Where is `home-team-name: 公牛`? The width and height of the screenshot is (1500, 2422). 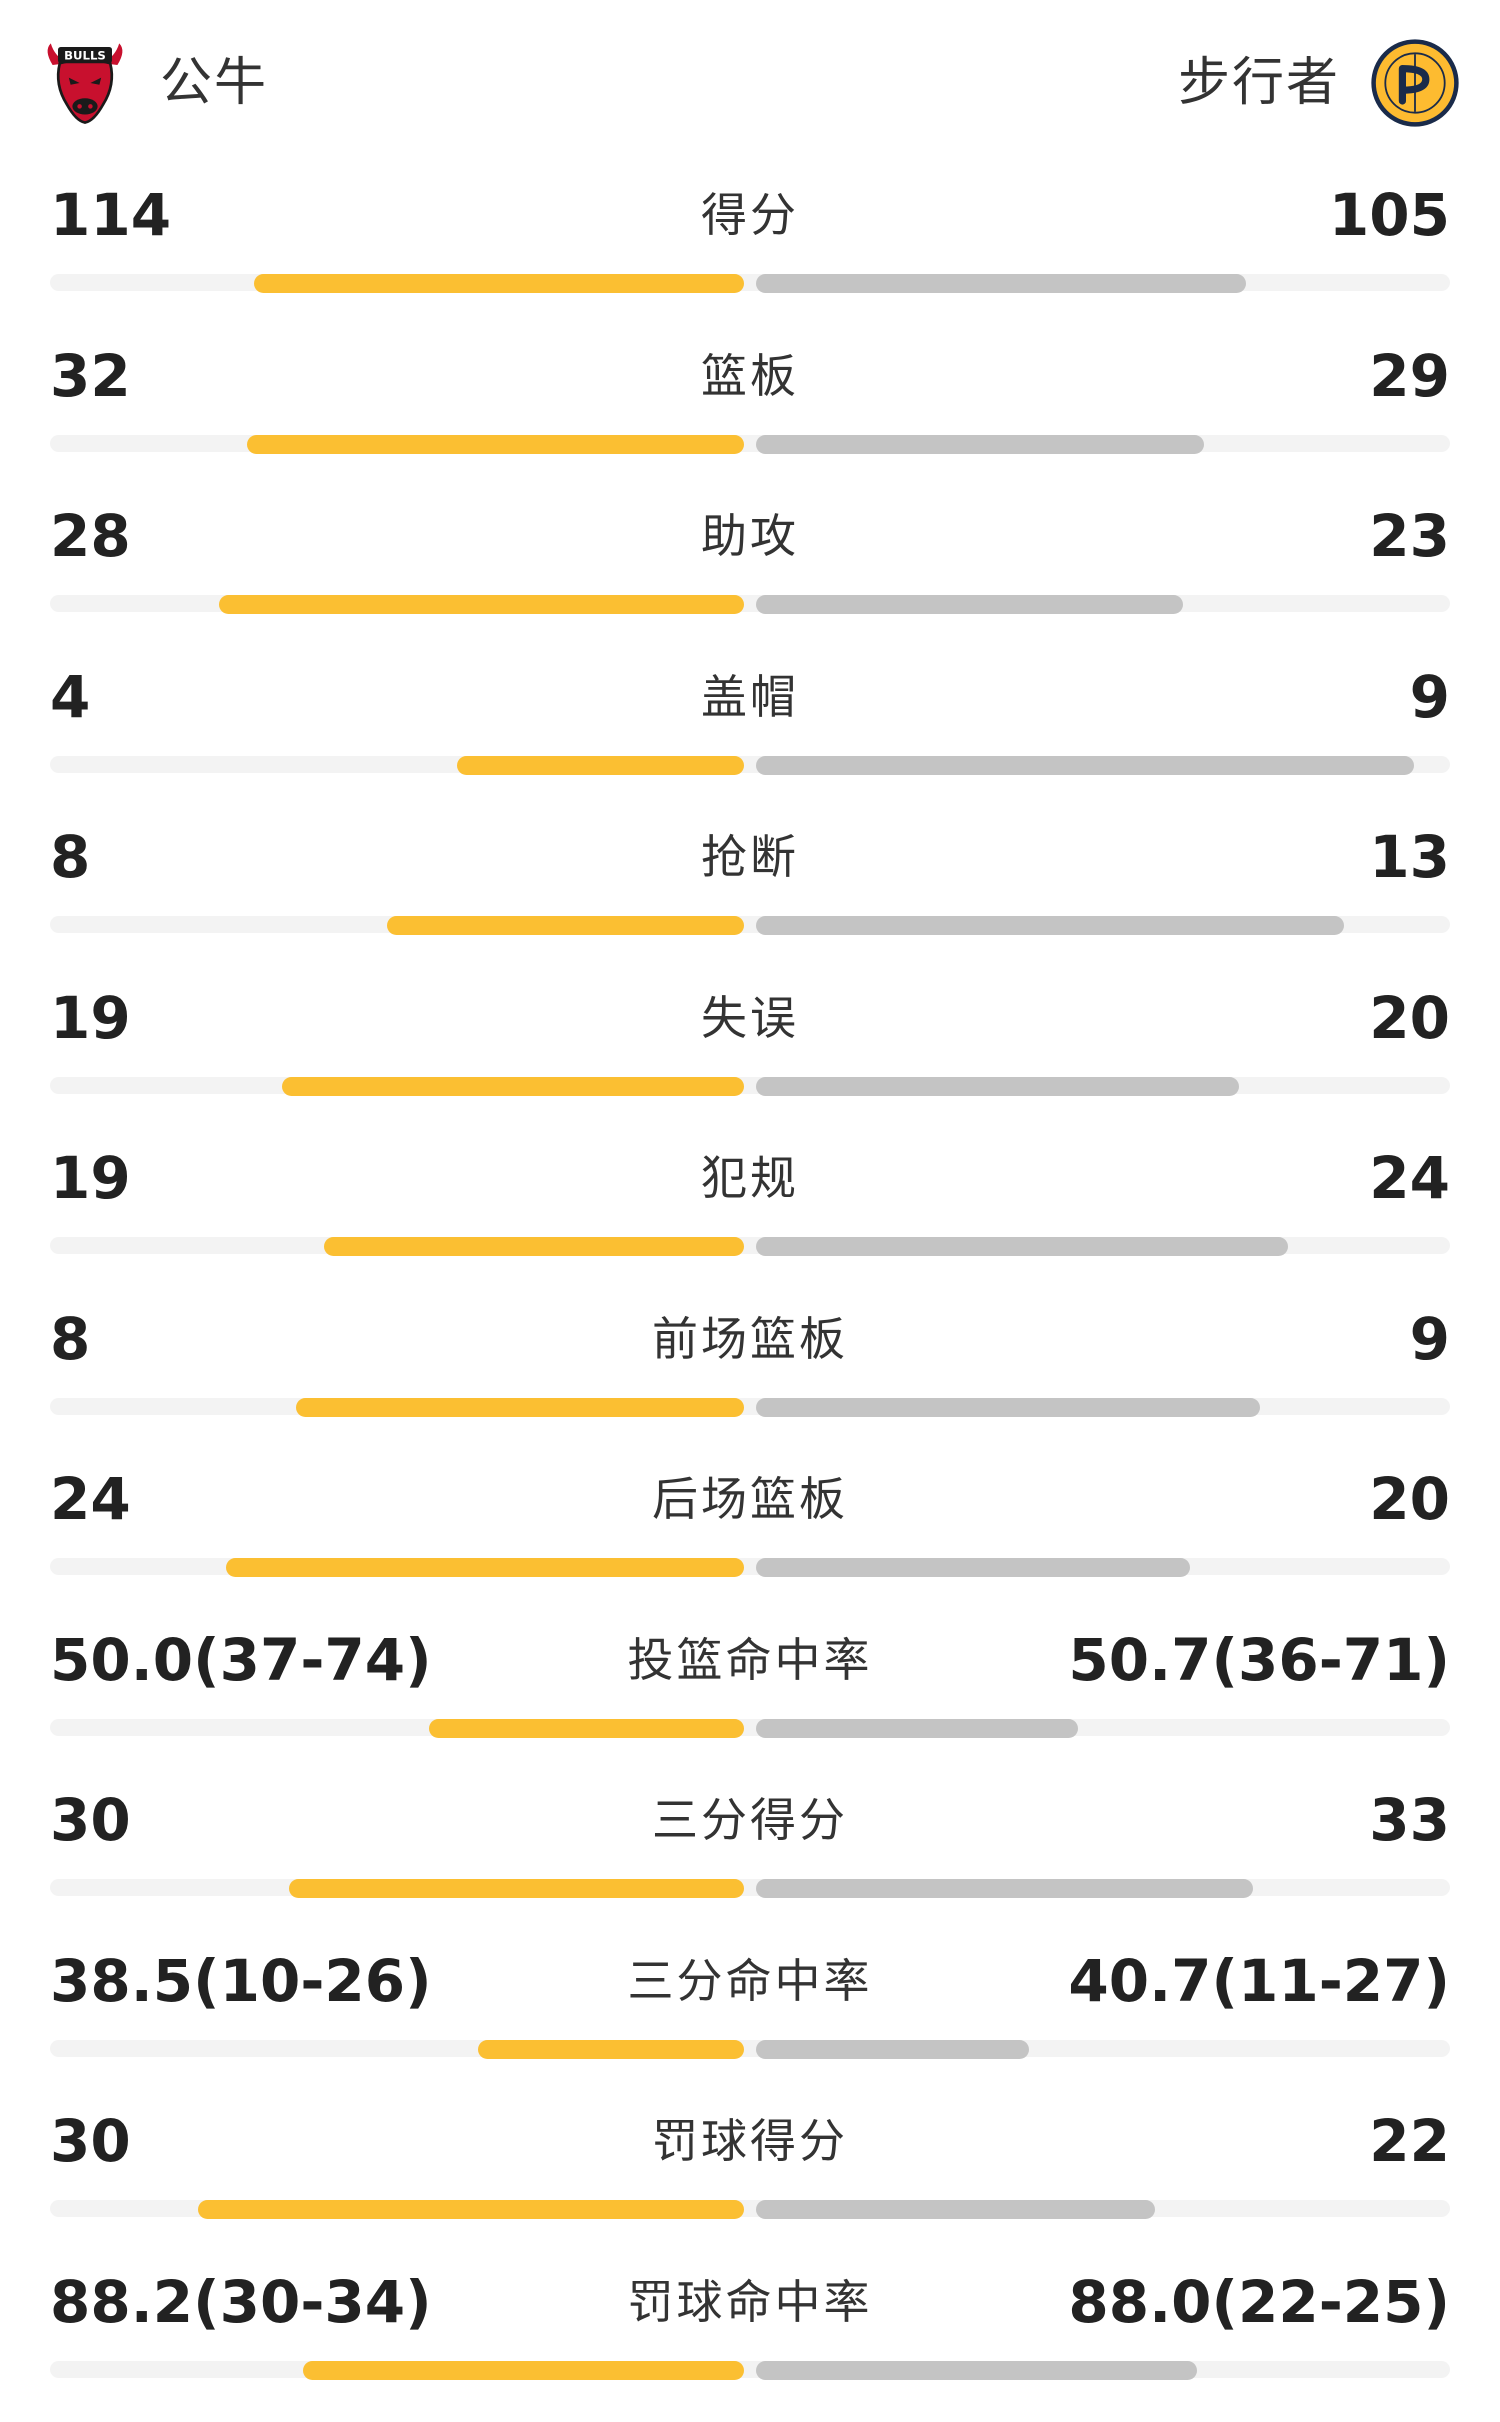 home-team-name: 公牛 is located at coordinates (214, 83).